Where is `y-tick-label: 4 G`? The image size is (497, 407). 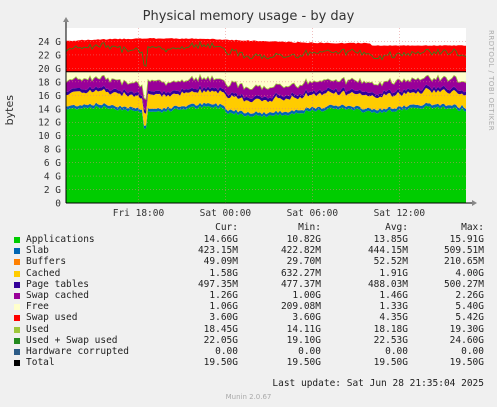
y-tick-label: 4 G is located at coordinates (52, 177).